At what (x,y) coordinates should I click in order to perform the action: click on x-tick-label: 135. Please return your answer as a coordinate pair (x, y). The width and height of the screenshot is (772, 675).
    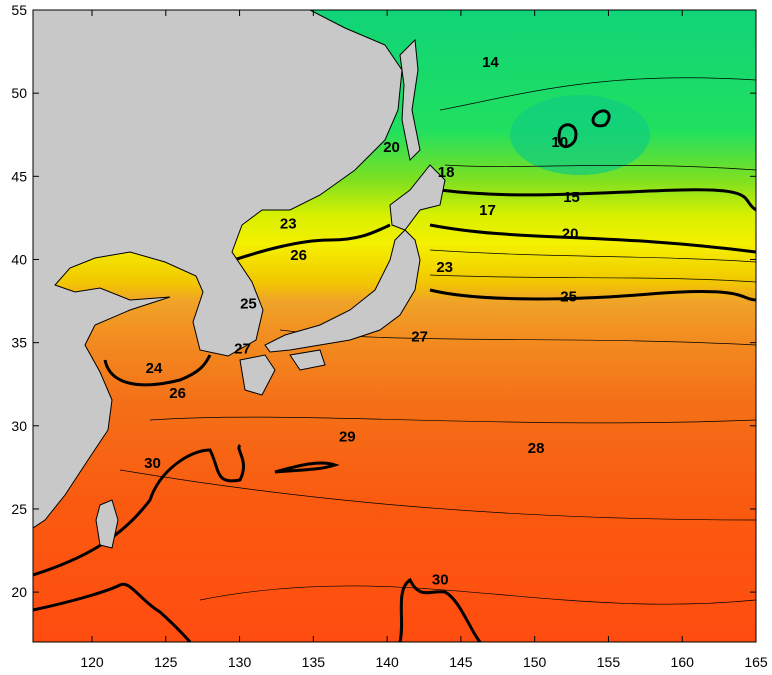
    Looking at the image, I should click on (314, 662).